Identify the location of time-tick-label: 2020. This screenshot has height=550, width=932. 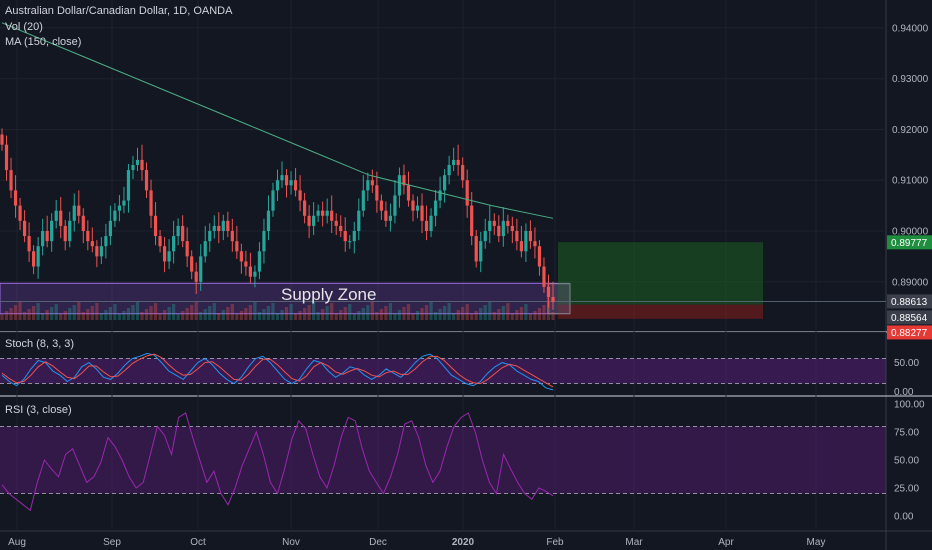
(463, 542).